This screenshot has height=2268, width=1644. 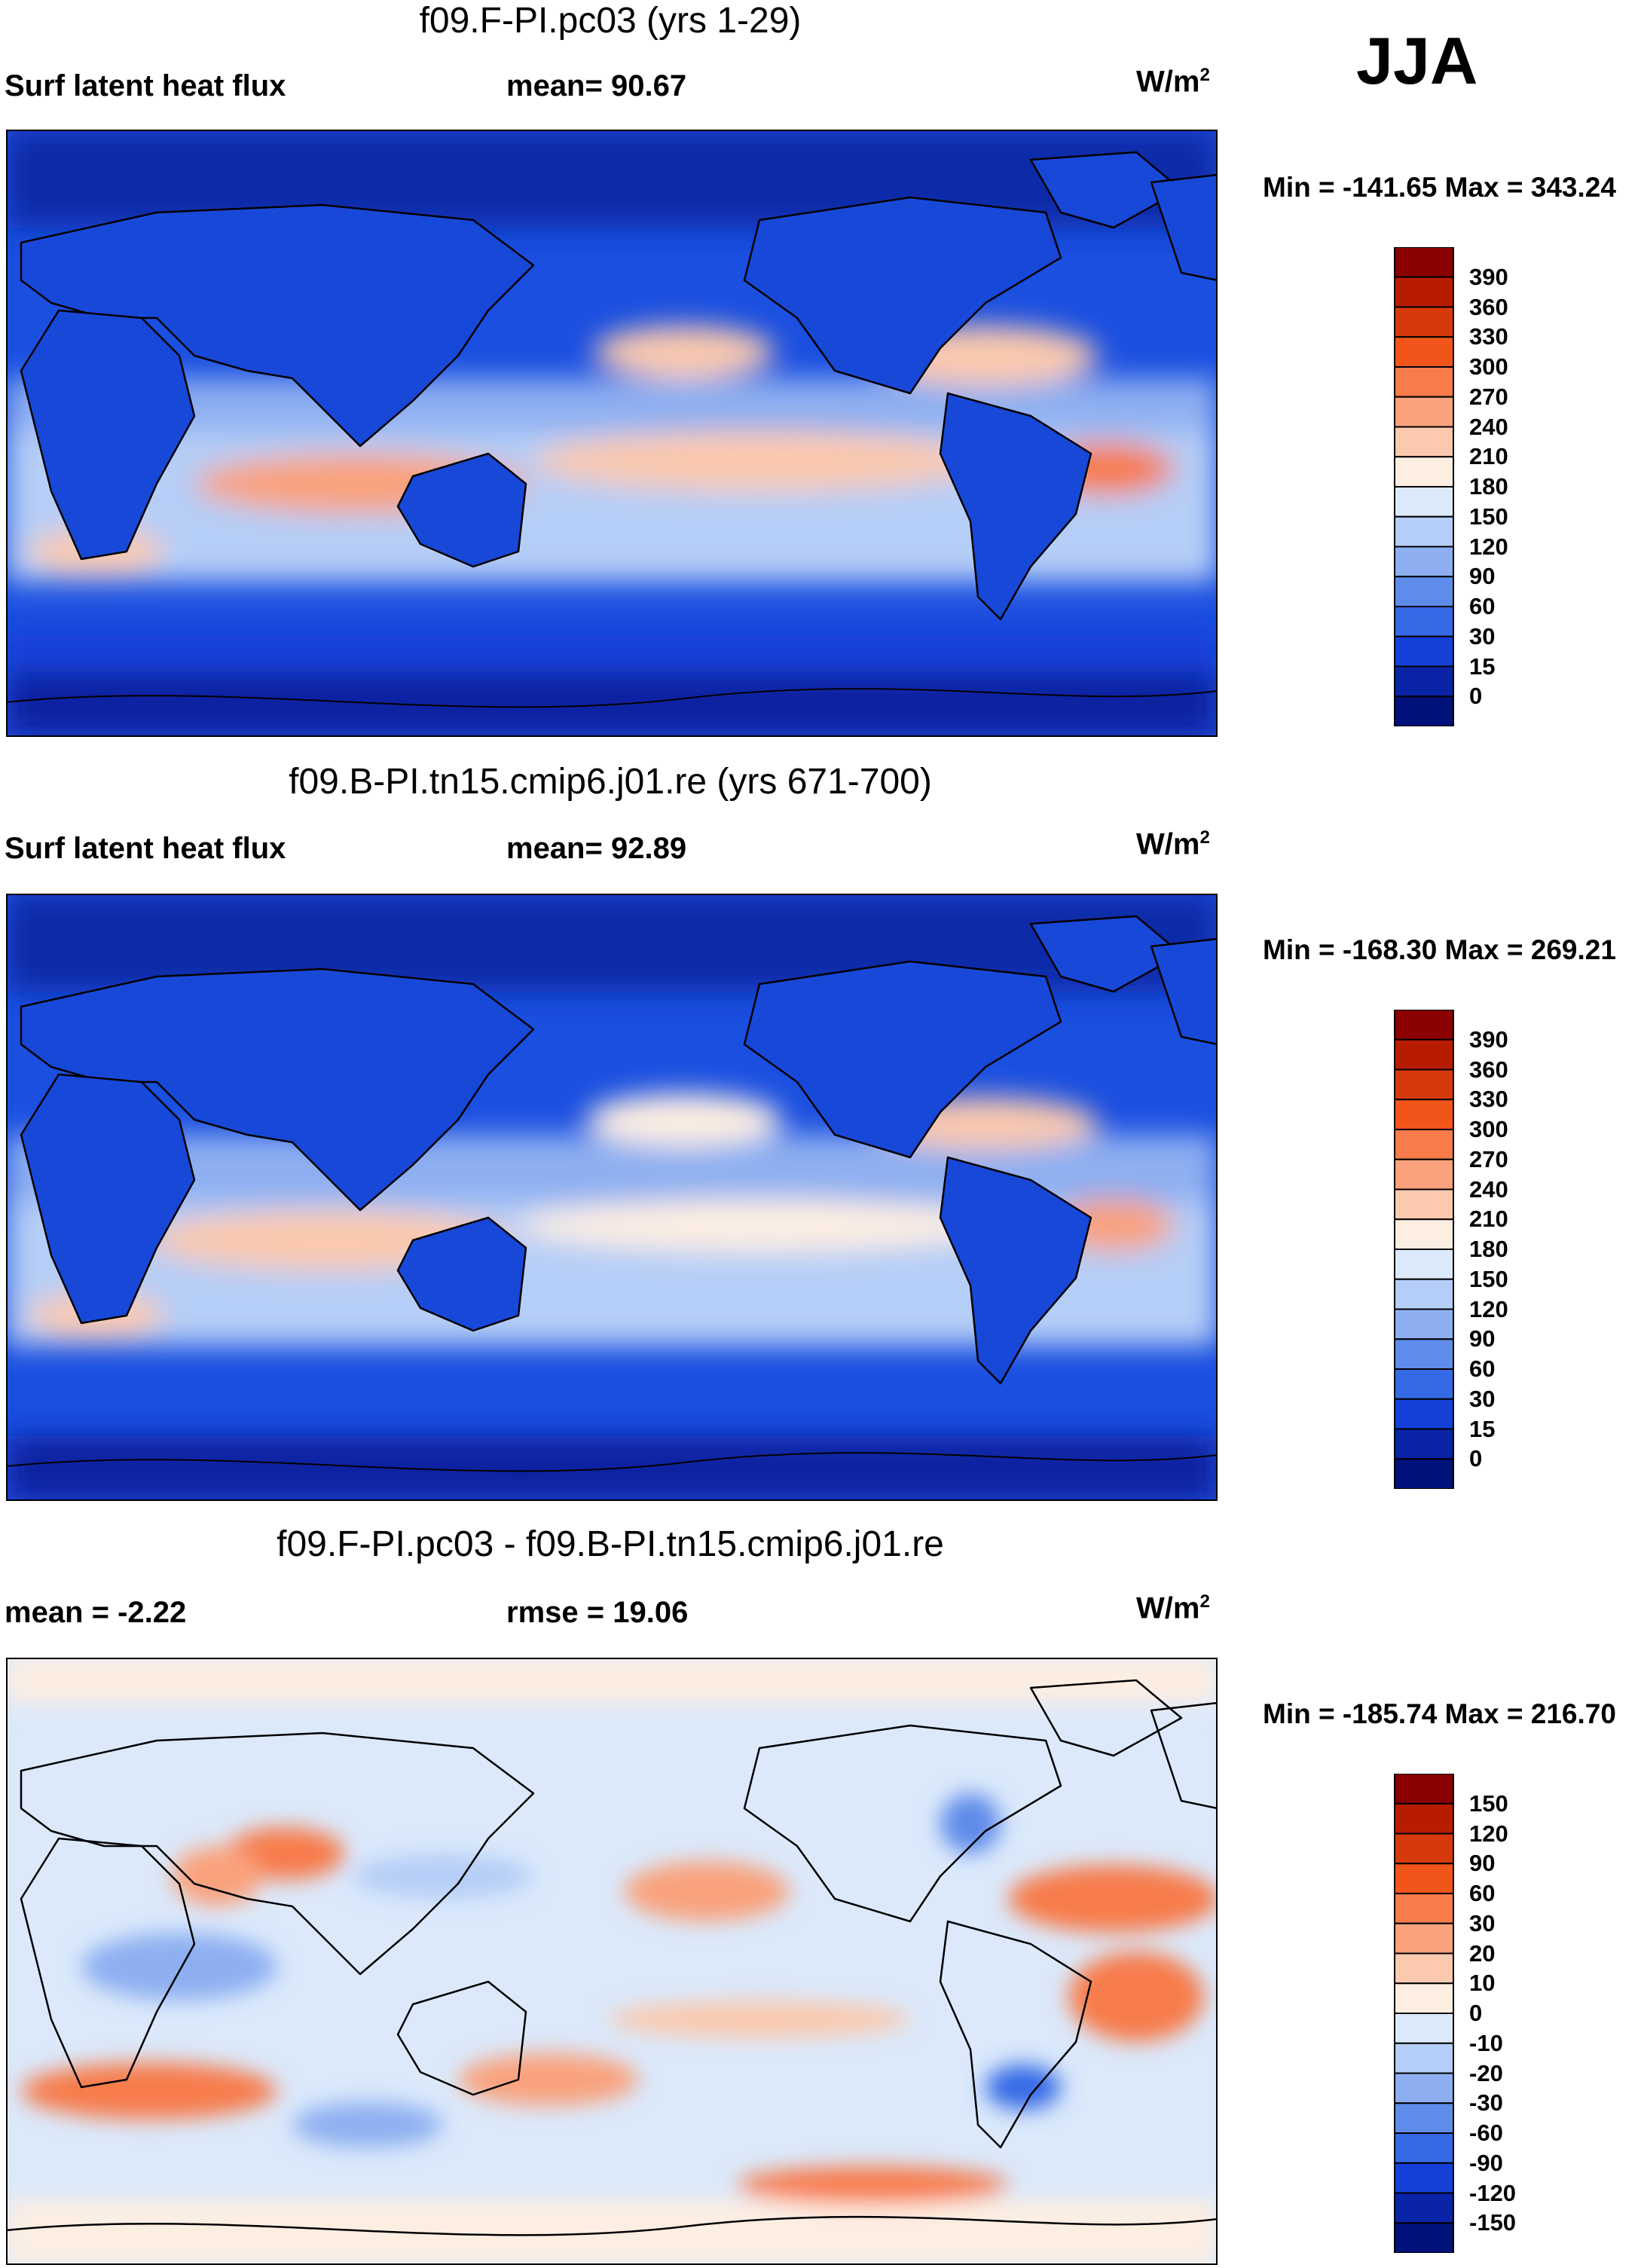 What do you see at coordinates (1173, 82) in the screenshot?
I see `panel1-units: W/m2` at bounding box center [1173, 82].